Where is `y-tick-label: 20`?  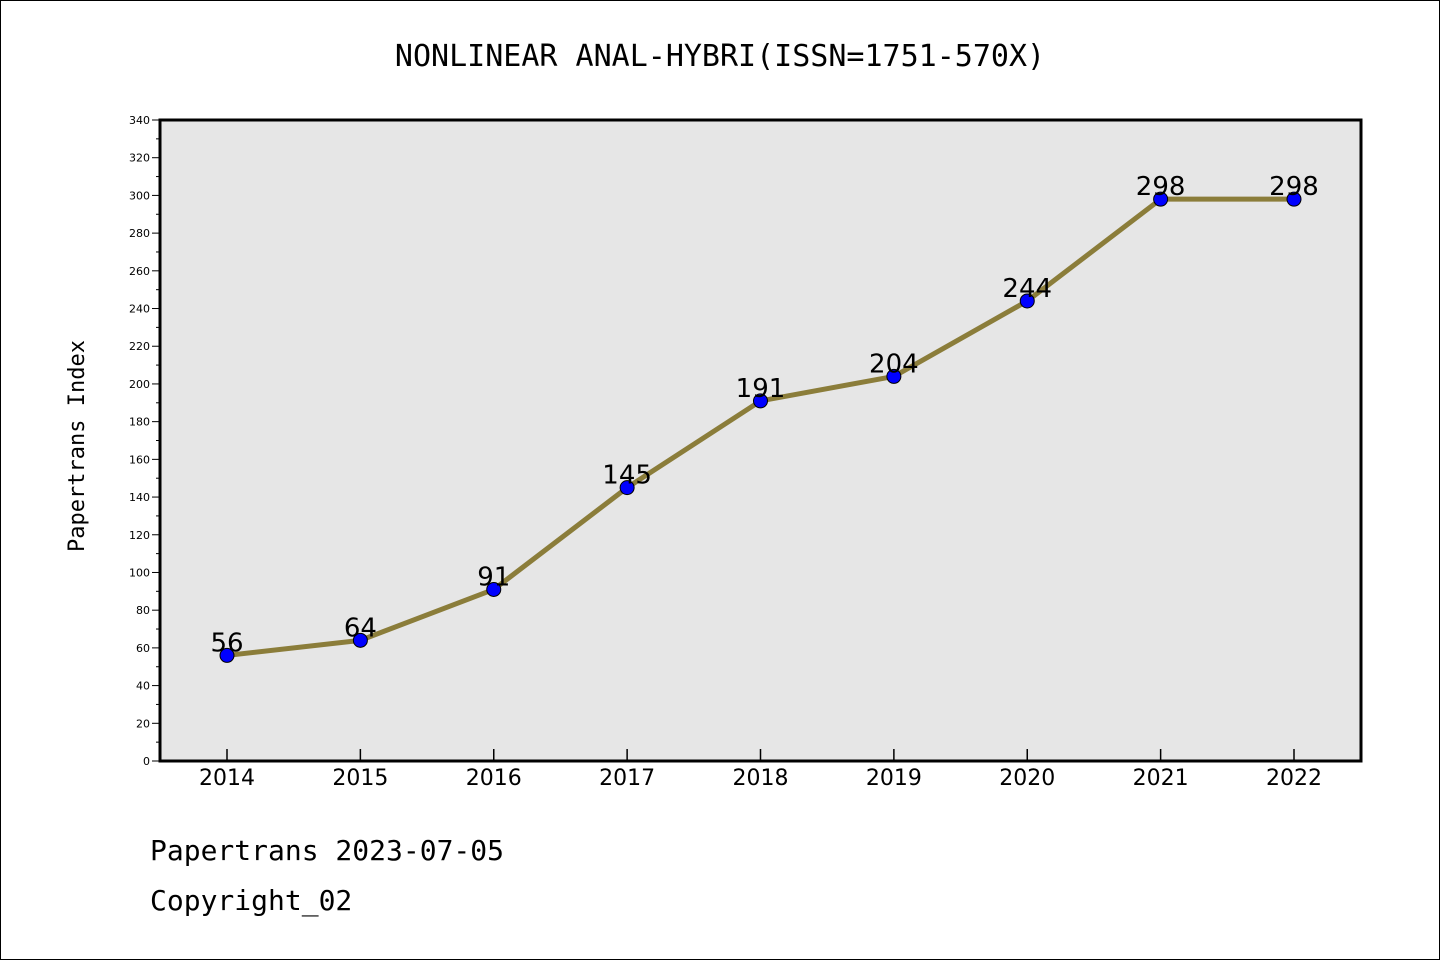
y-tick-label: 20 is located at coordinates (143, 723).